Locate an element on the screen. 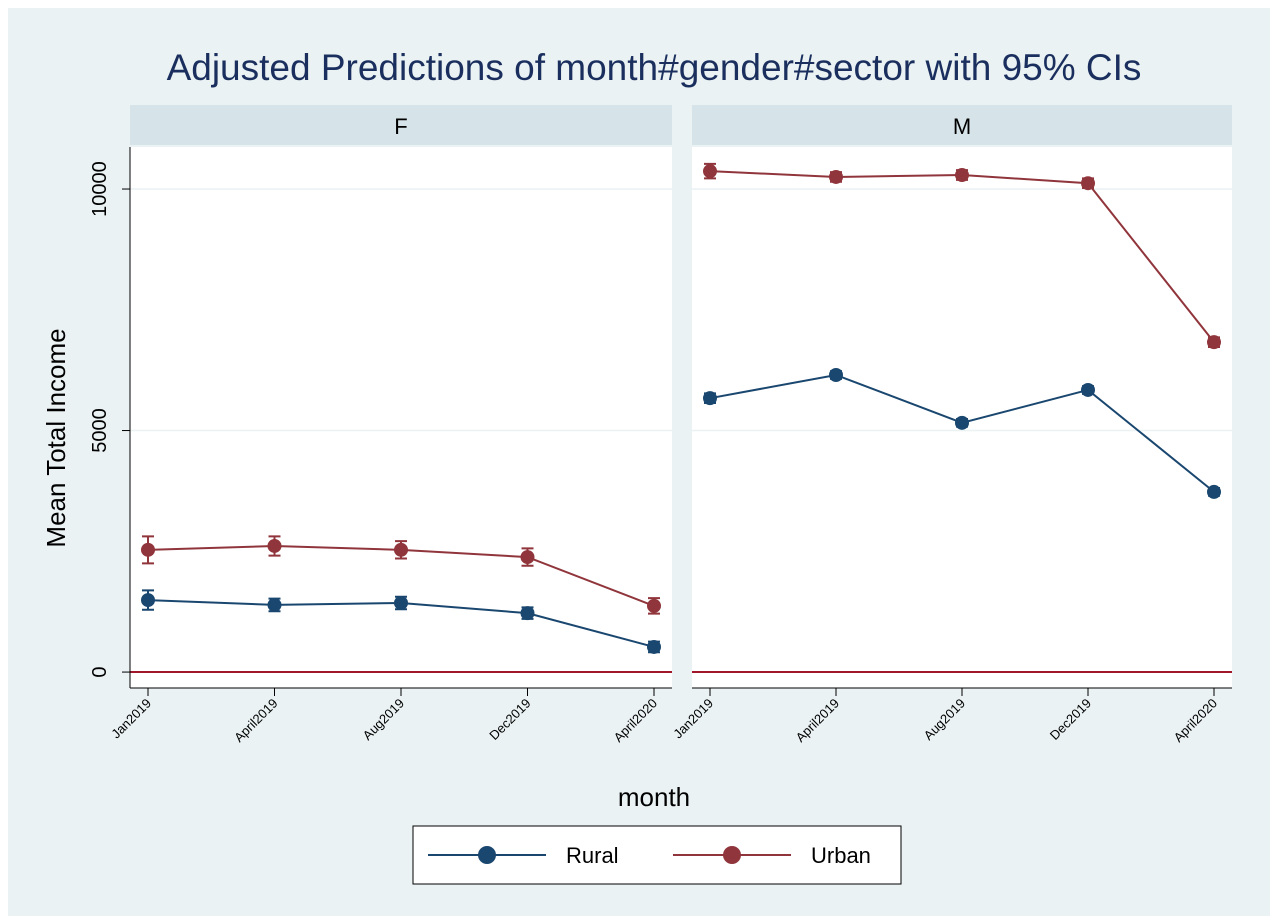  panel-title: F is located at coordinates (400, 126).